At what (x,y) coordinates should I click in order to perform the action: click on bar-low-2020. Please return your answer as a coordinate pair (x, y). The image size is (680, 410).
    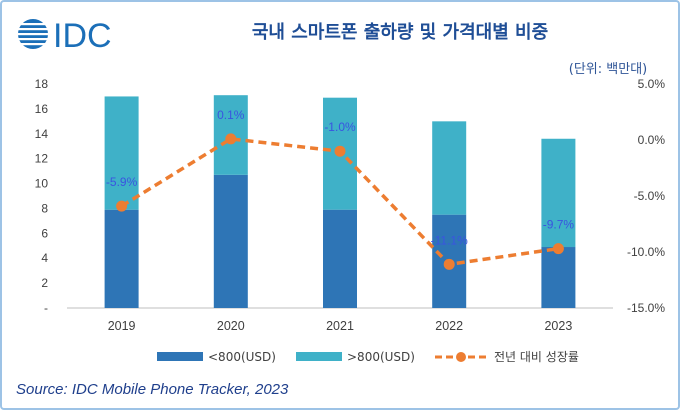
    Looking at the image, I should click on (230, 241).